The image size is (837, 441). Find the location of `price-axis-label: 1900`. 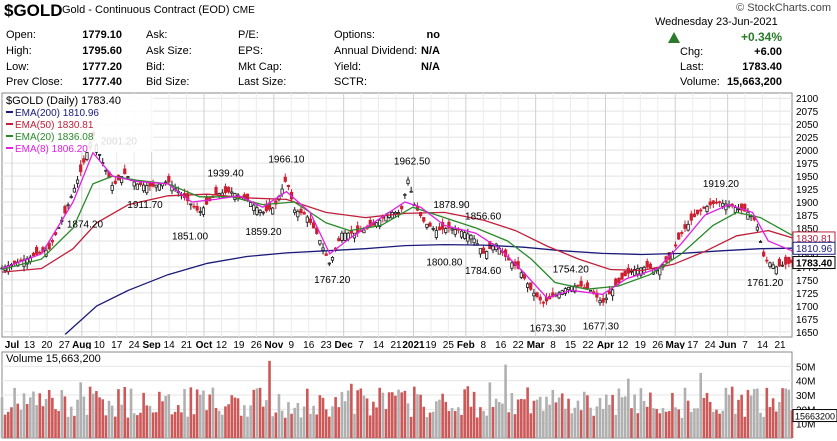

price-axis-label: 1900 is located at coordinates (807, 203).